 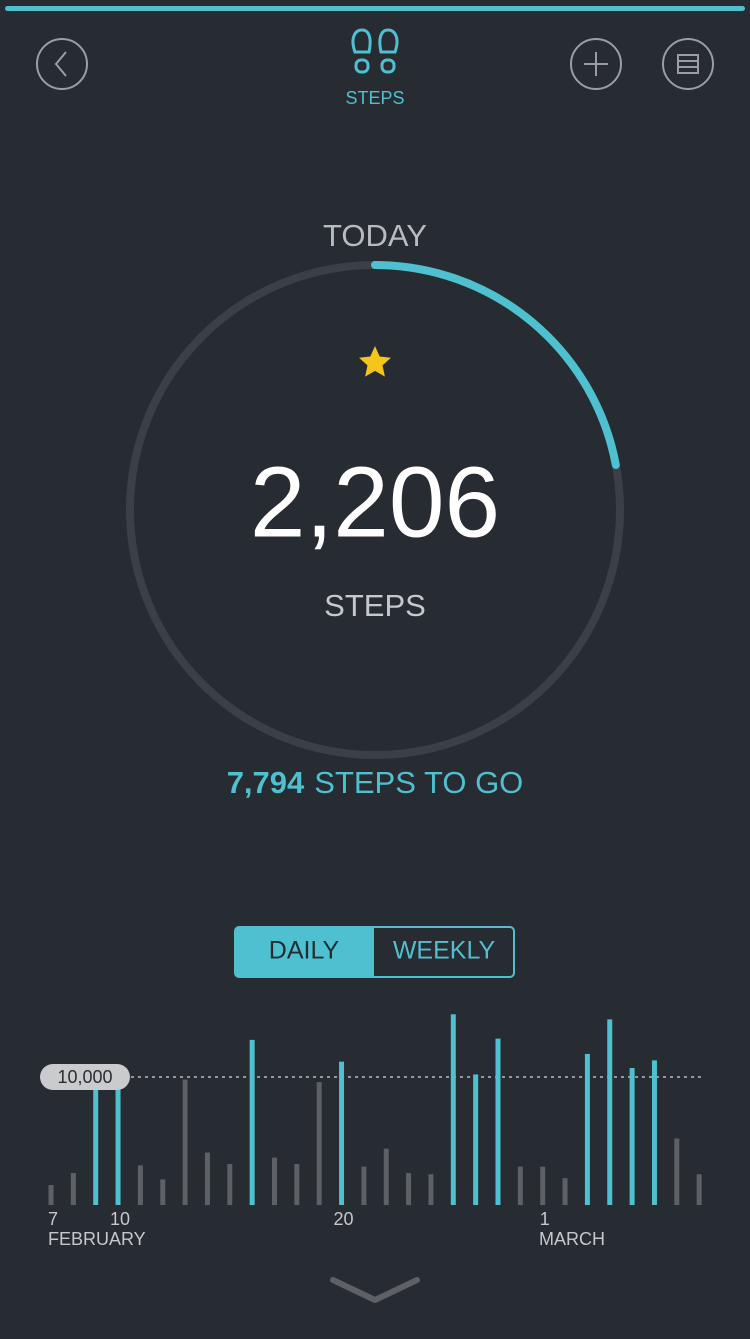 I want to click on steps-to-go: 7,794 STEPS TO GO, so click(x=375, y=782).